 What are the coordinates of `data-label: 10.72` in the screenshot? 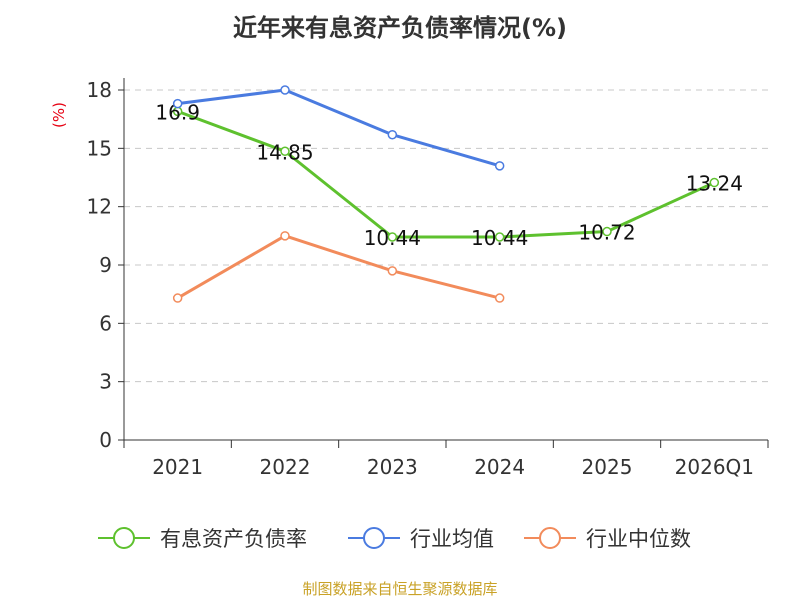 It's located at (606, 233).